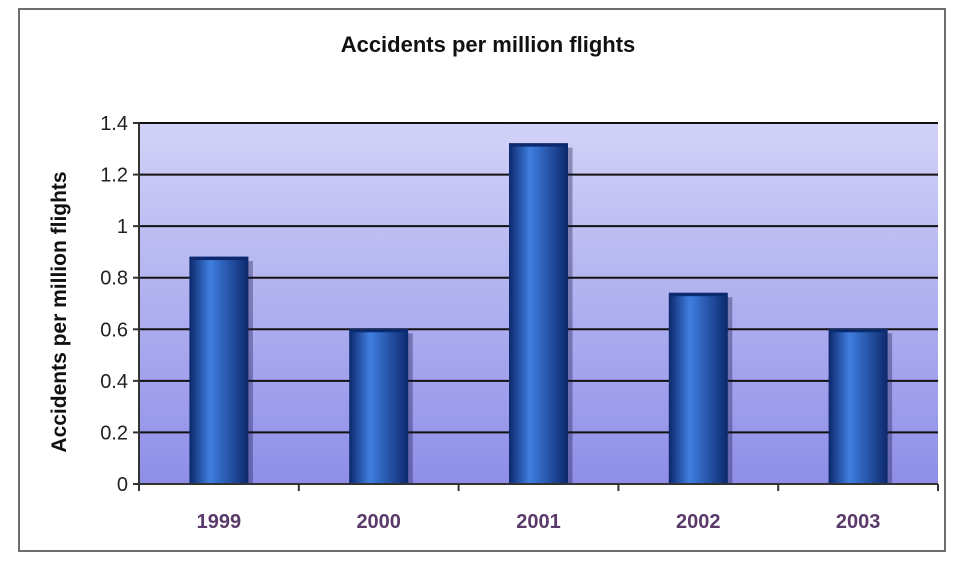  What do you see at coordinates (219, 522) in the screenshot?
I see `x-tick-label-1999: 1999` at bounding box center [219, 522].